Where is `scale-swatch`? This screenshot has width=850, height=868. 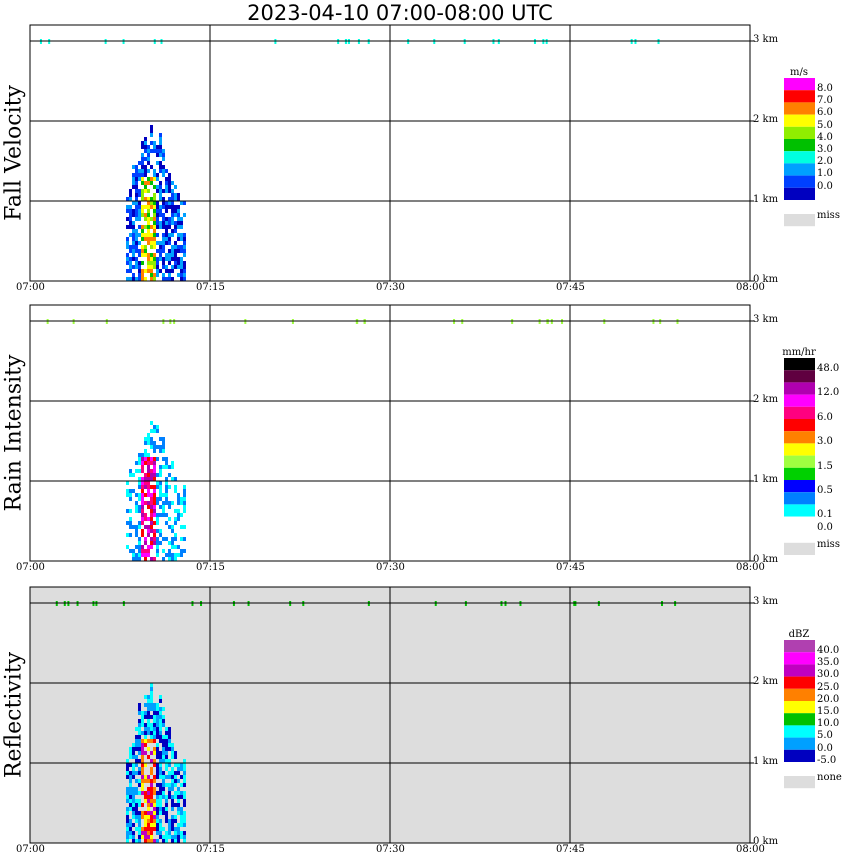
scale-swatch is located at coordinates (799, 670).